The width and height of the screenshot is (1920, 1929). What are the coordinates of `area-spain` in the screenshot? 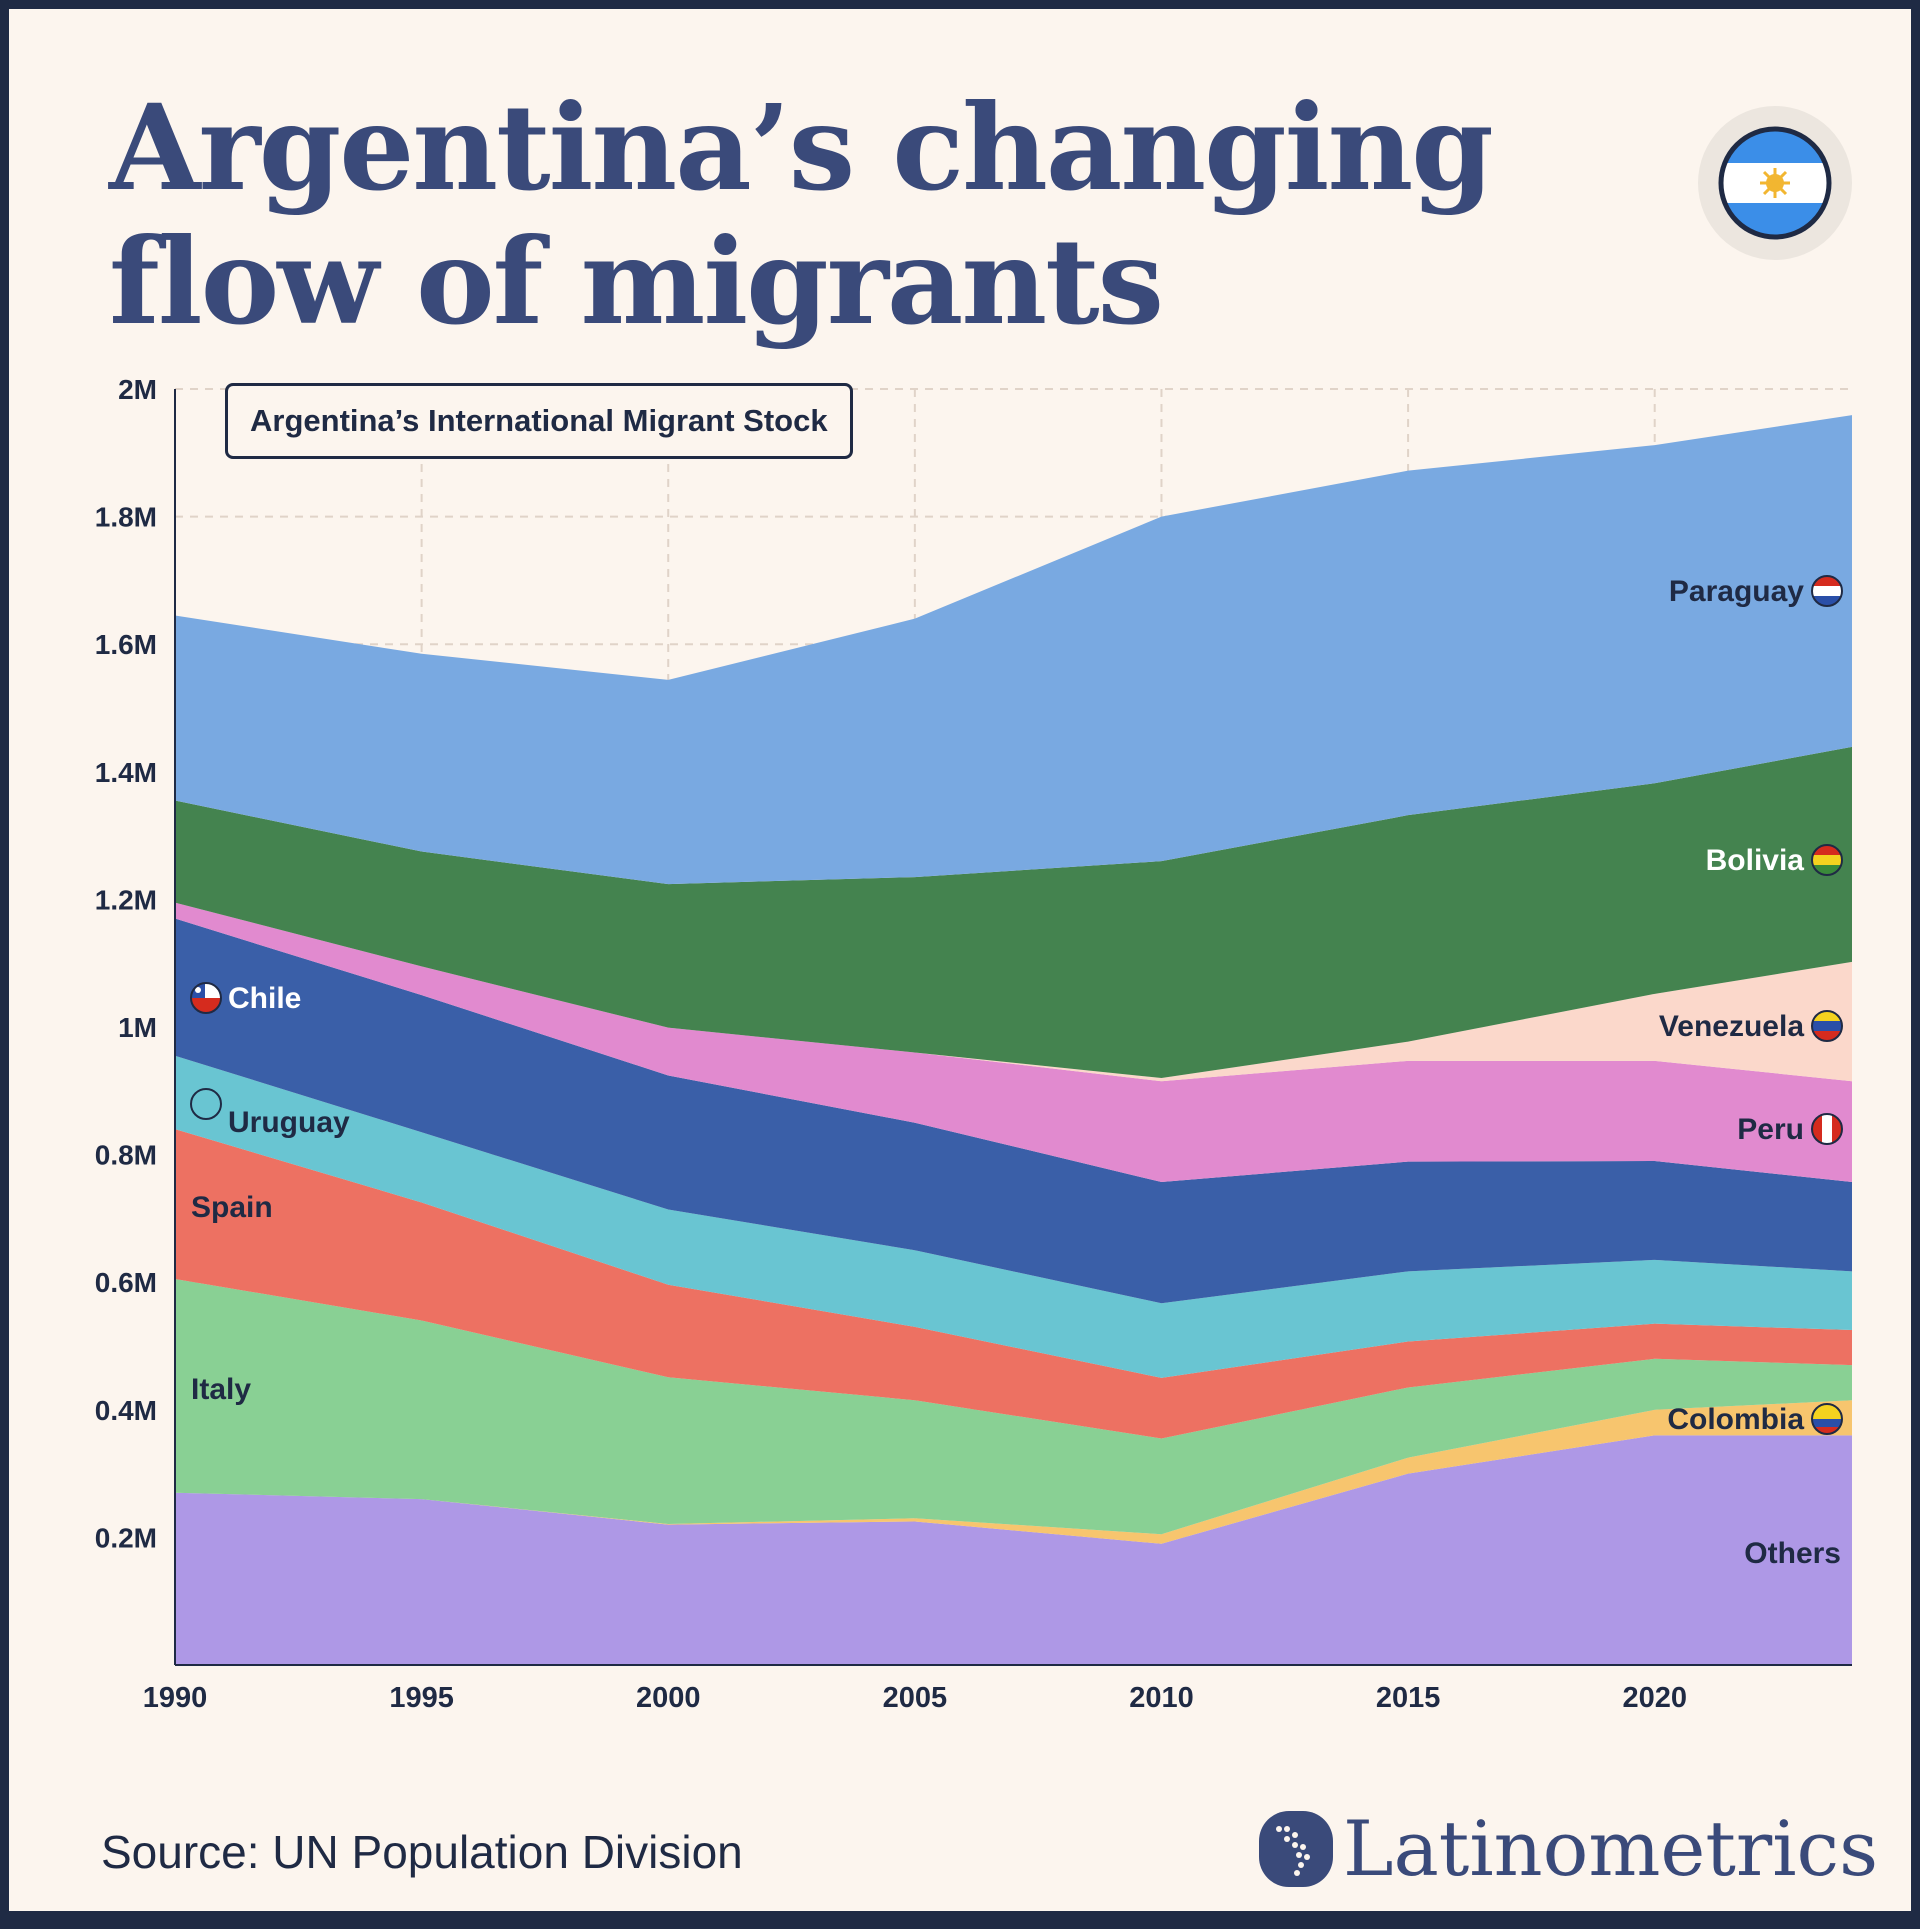 It's located at (1013, 1284).